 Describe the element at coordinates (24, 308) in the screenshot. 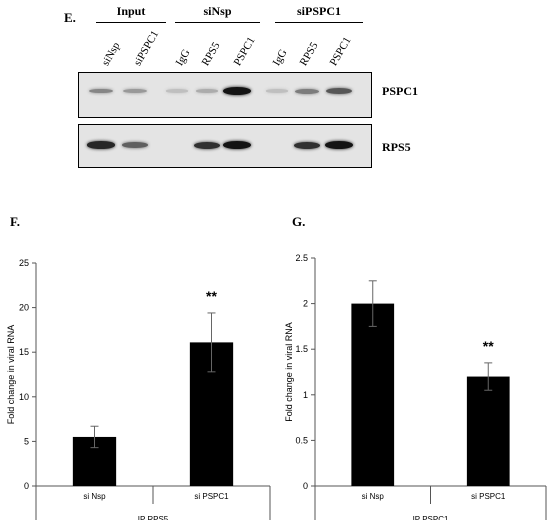

I see `y-tick-label: 20` at that location.